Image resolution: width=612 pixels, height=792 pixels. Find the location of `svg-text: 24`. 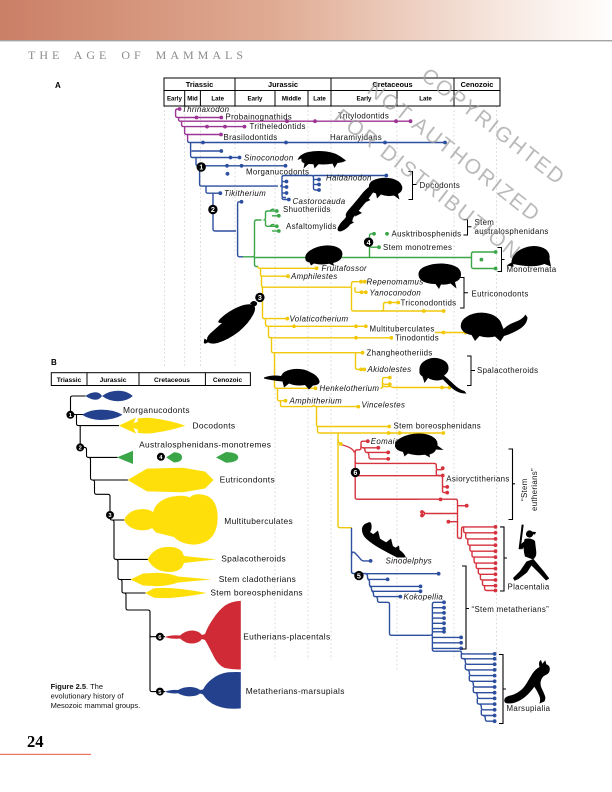

svg-text: 24 is located at coordinates (35, 741).